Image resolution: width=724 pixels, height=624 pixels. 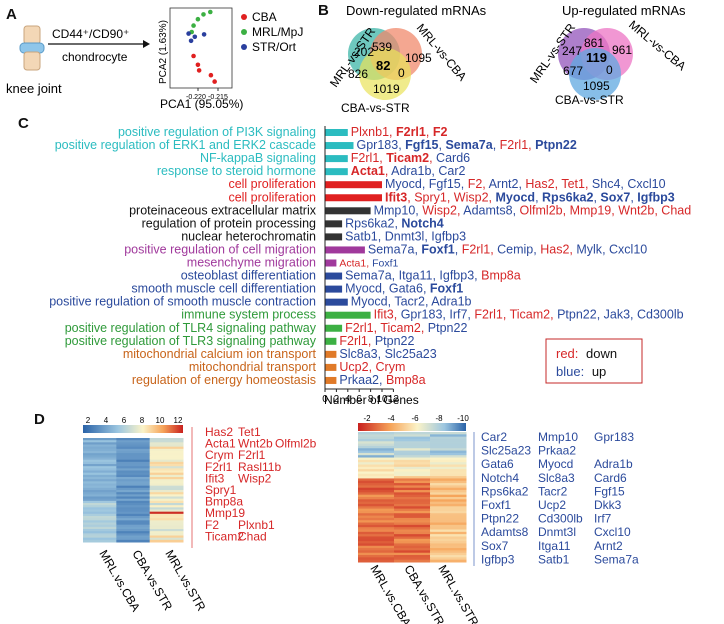 I want to click on go-term-label: mitochondrial transport, so click(x=253, y=367).